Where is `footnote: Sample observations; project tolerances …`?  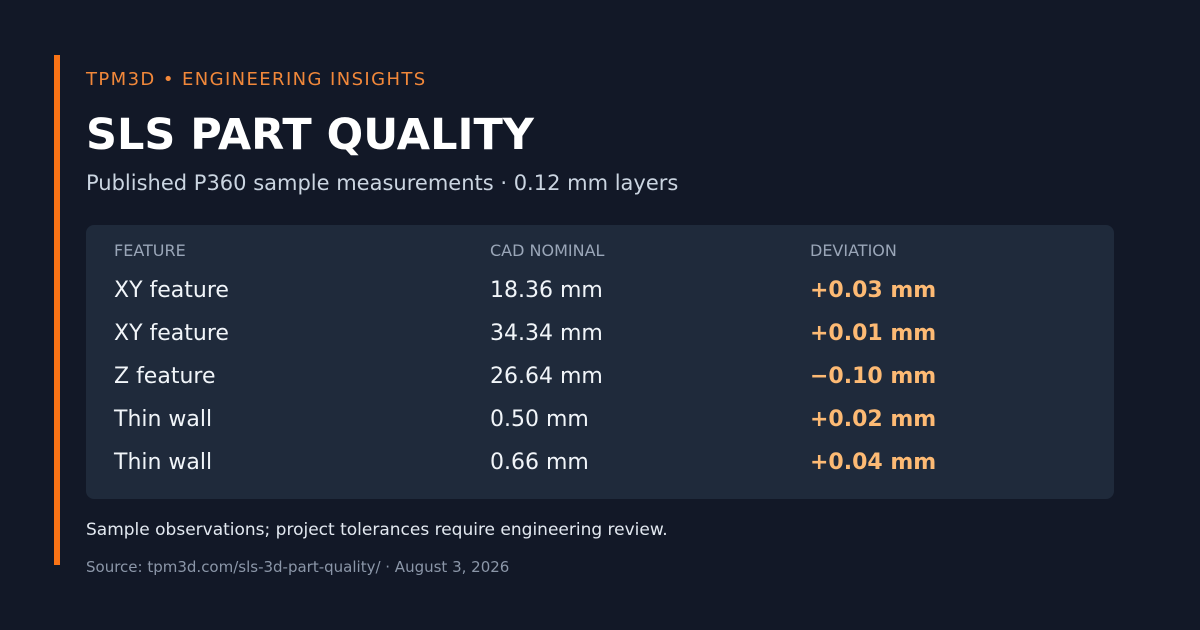
footnote: Sample observations; project tolerances … is located at coordinates (377, 530).